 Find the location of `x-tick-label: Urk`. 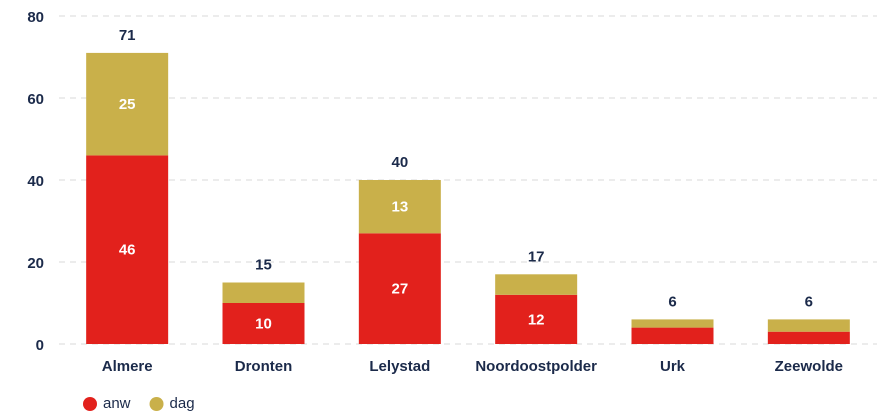

x-tick-label: Urk is located at coordinates (673, 366).